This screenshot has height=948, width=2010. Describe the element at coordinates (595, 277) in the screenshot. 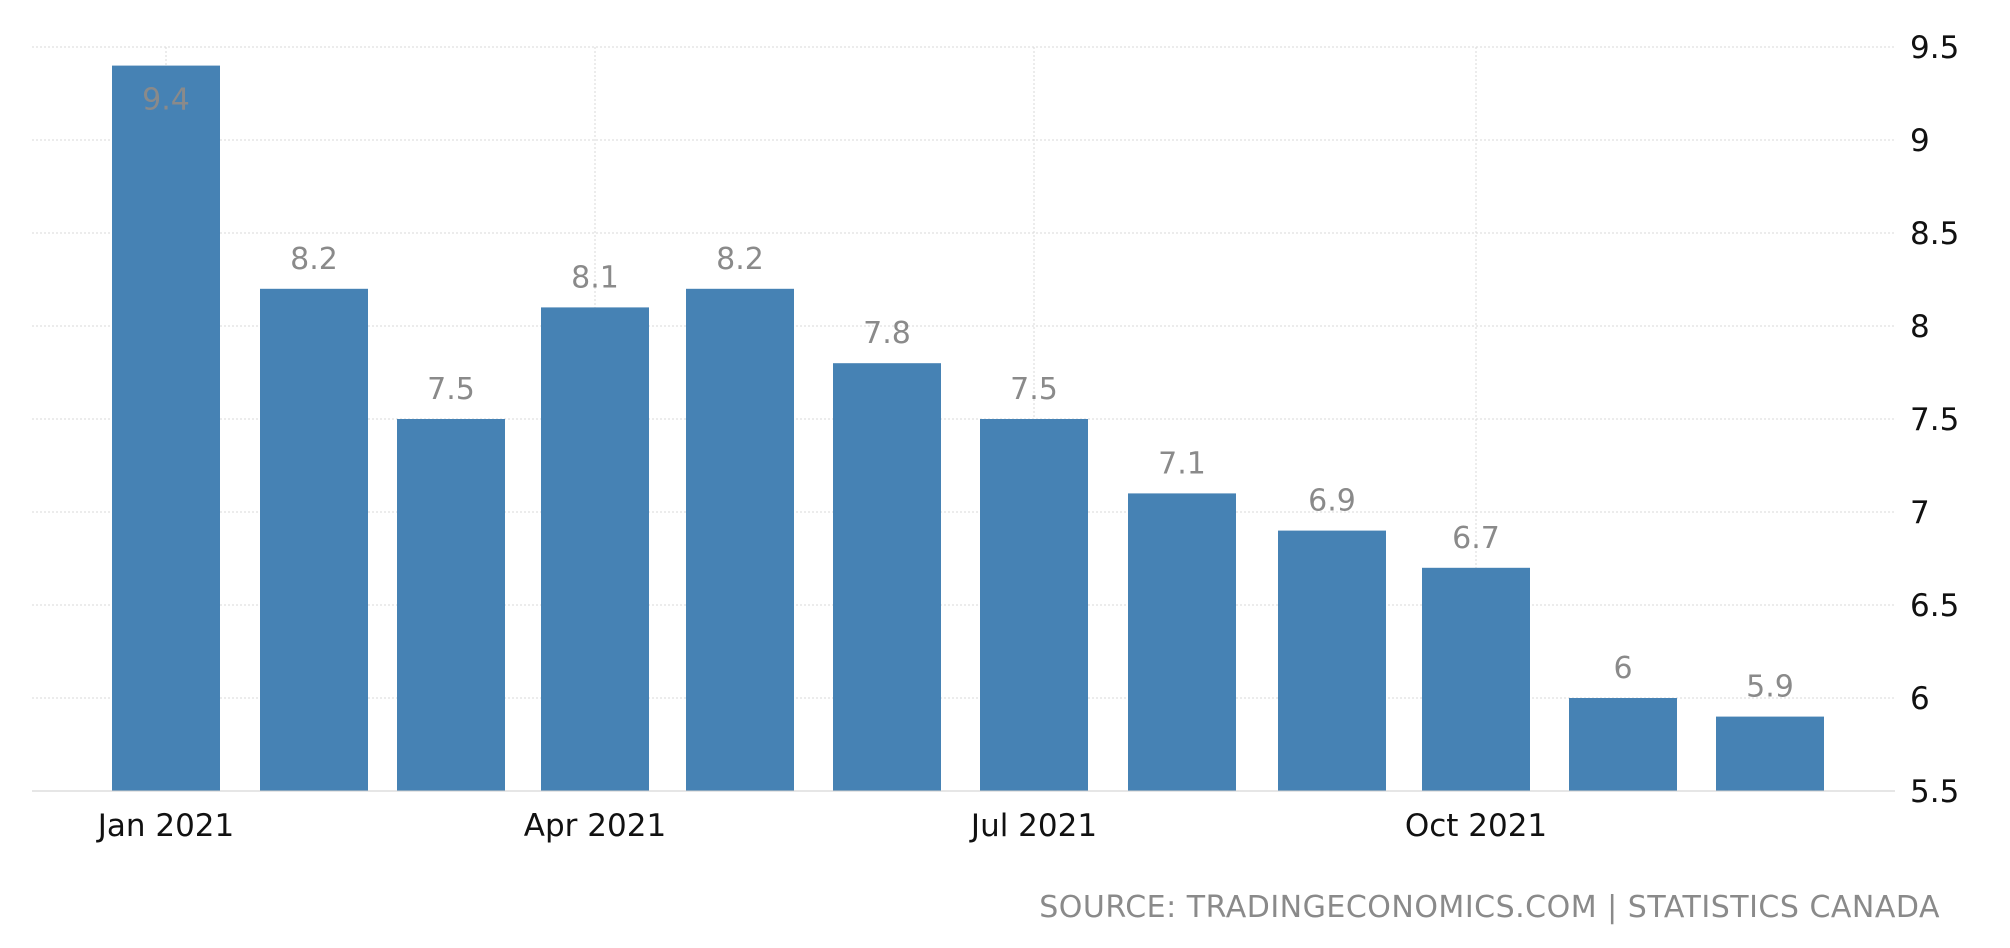

I see `data-label: 8.1` at that location.